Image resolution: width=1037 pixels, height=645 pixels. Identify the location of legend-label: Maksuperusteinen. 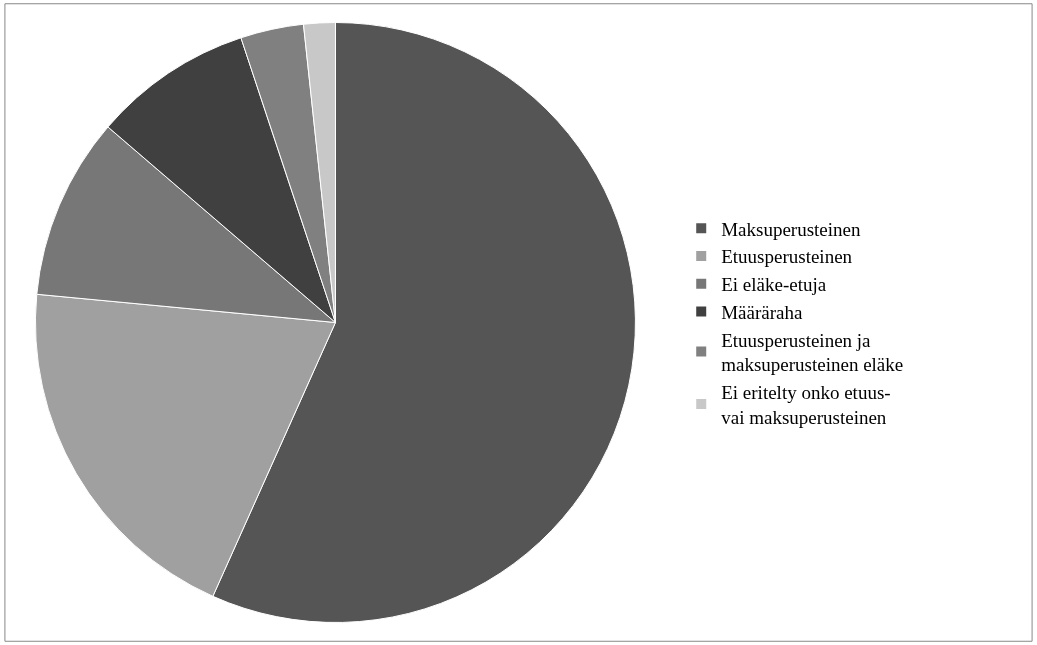
(791, 229).